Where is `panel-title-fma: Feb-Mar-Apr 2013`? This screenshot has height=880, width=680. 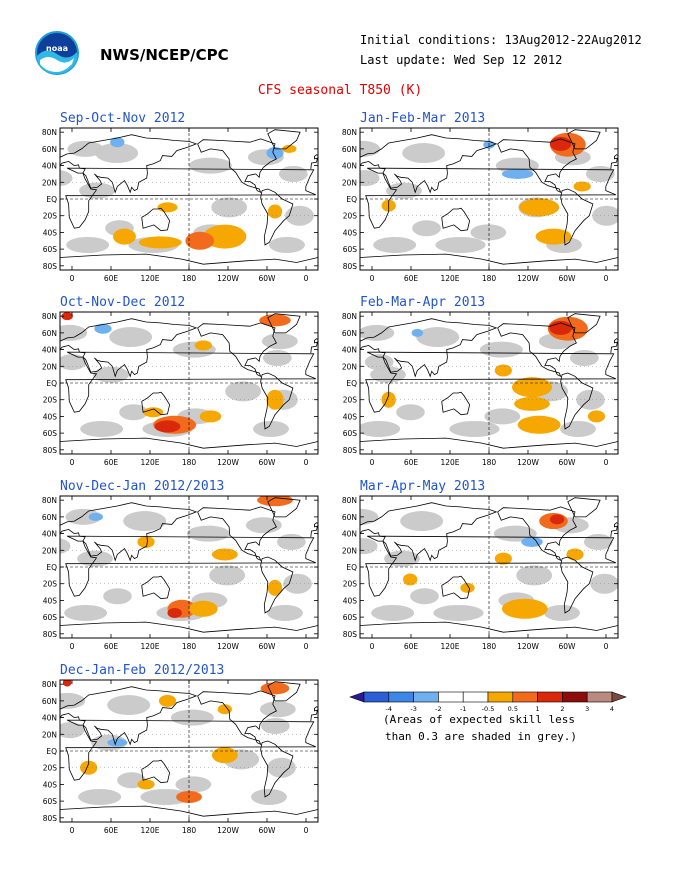 panel-title-fma: Feb-Mar-Apr 2013 is located at coordinates (423, 302).